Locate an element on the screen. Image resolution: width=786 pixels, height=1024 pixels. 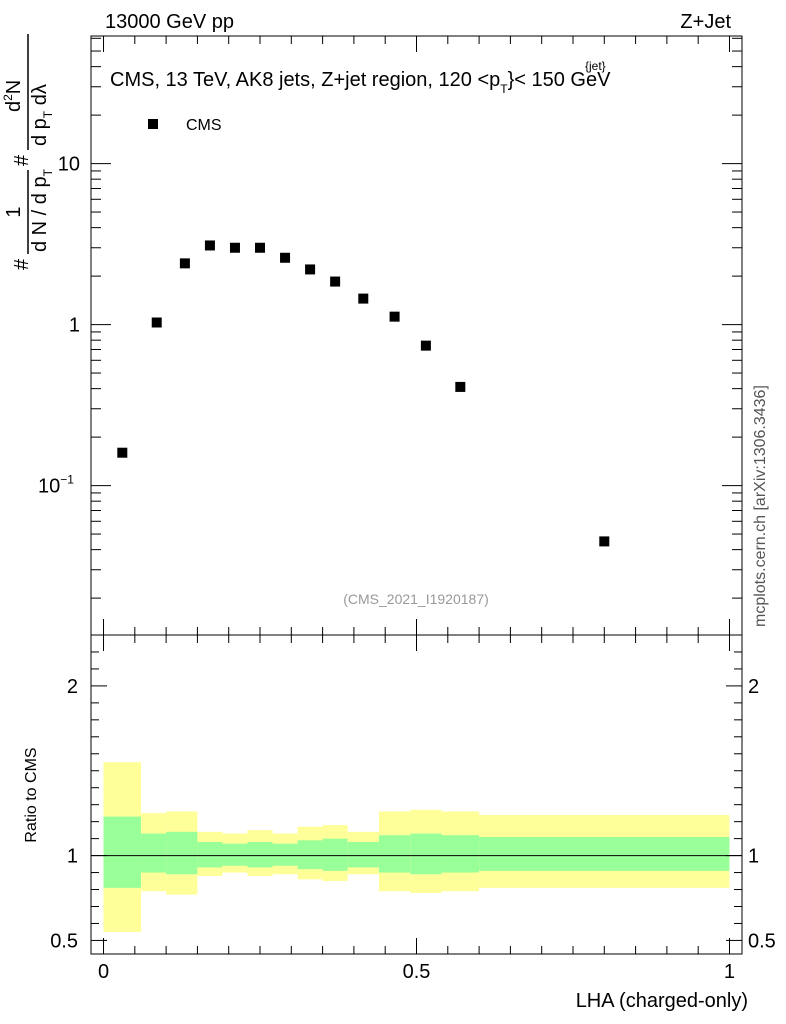
ylabel-frac1-num: 1 is located at coordinates (14, 211).